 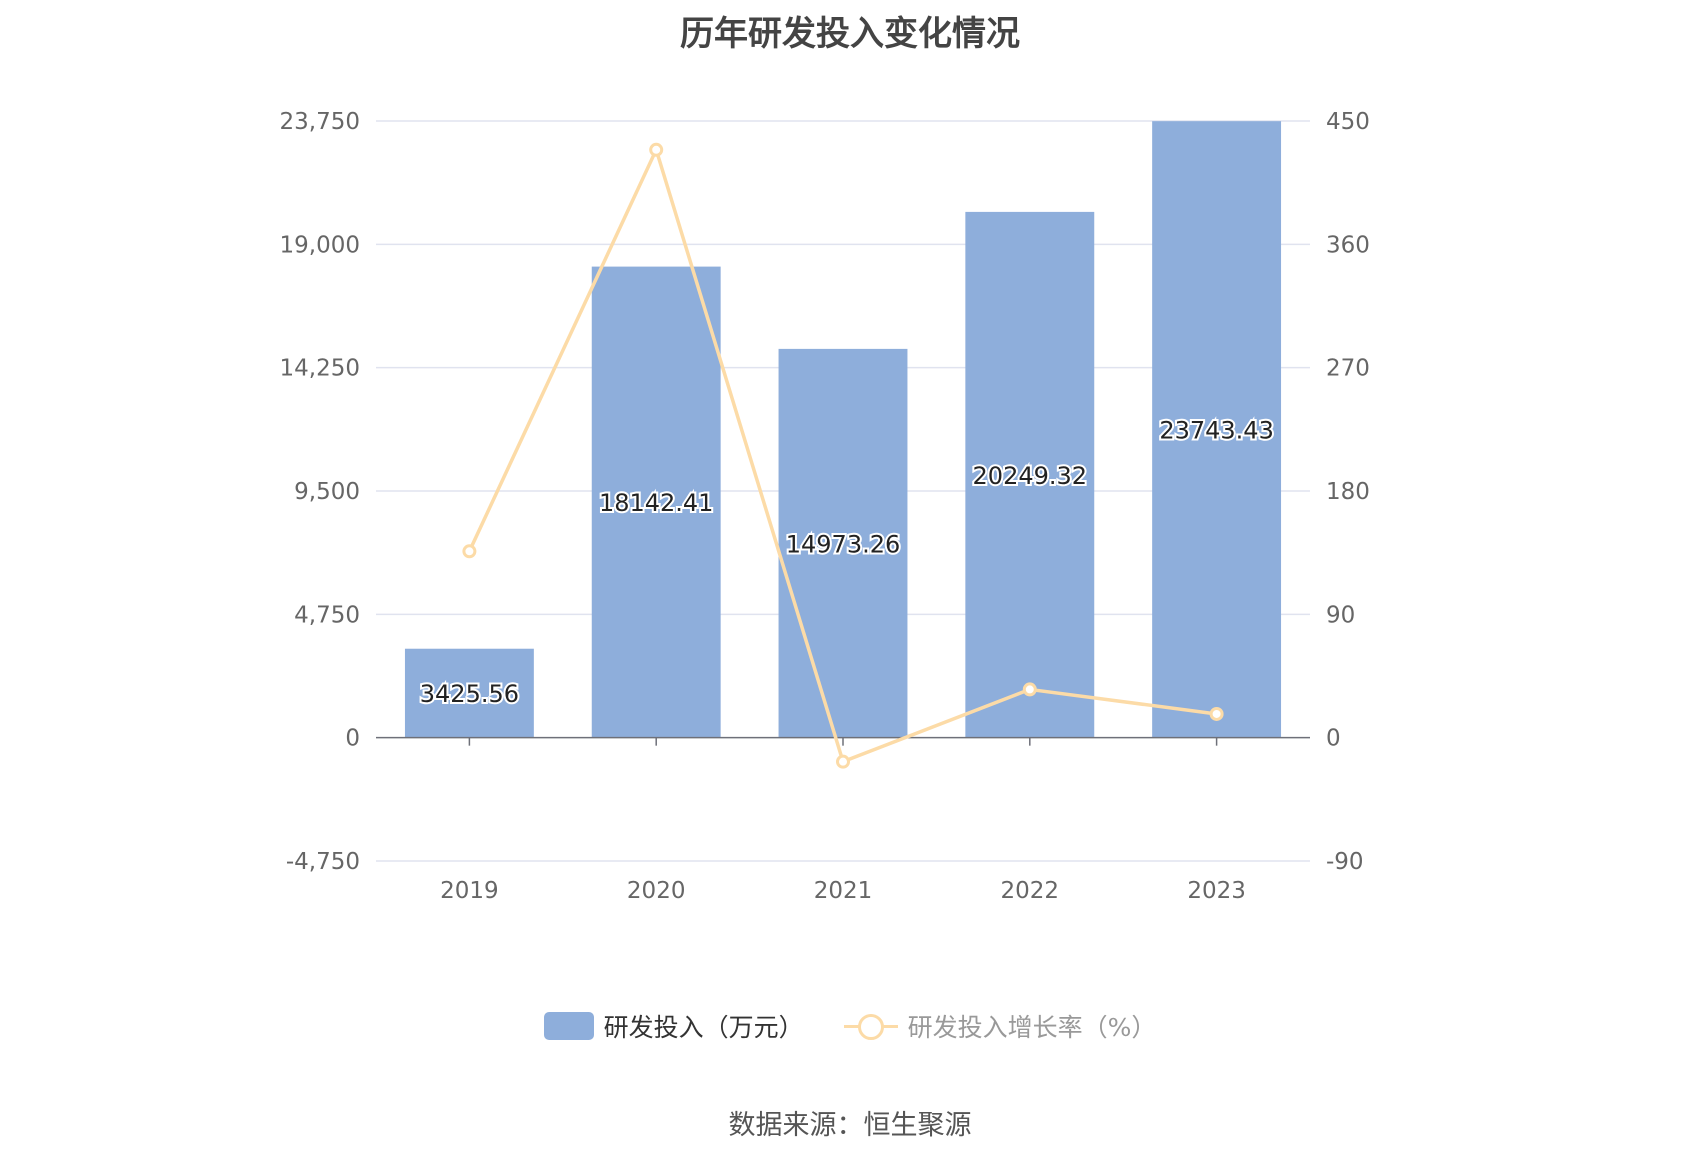 I want to click on bar-data-label: 14973.26, so click(x=843, y=544).